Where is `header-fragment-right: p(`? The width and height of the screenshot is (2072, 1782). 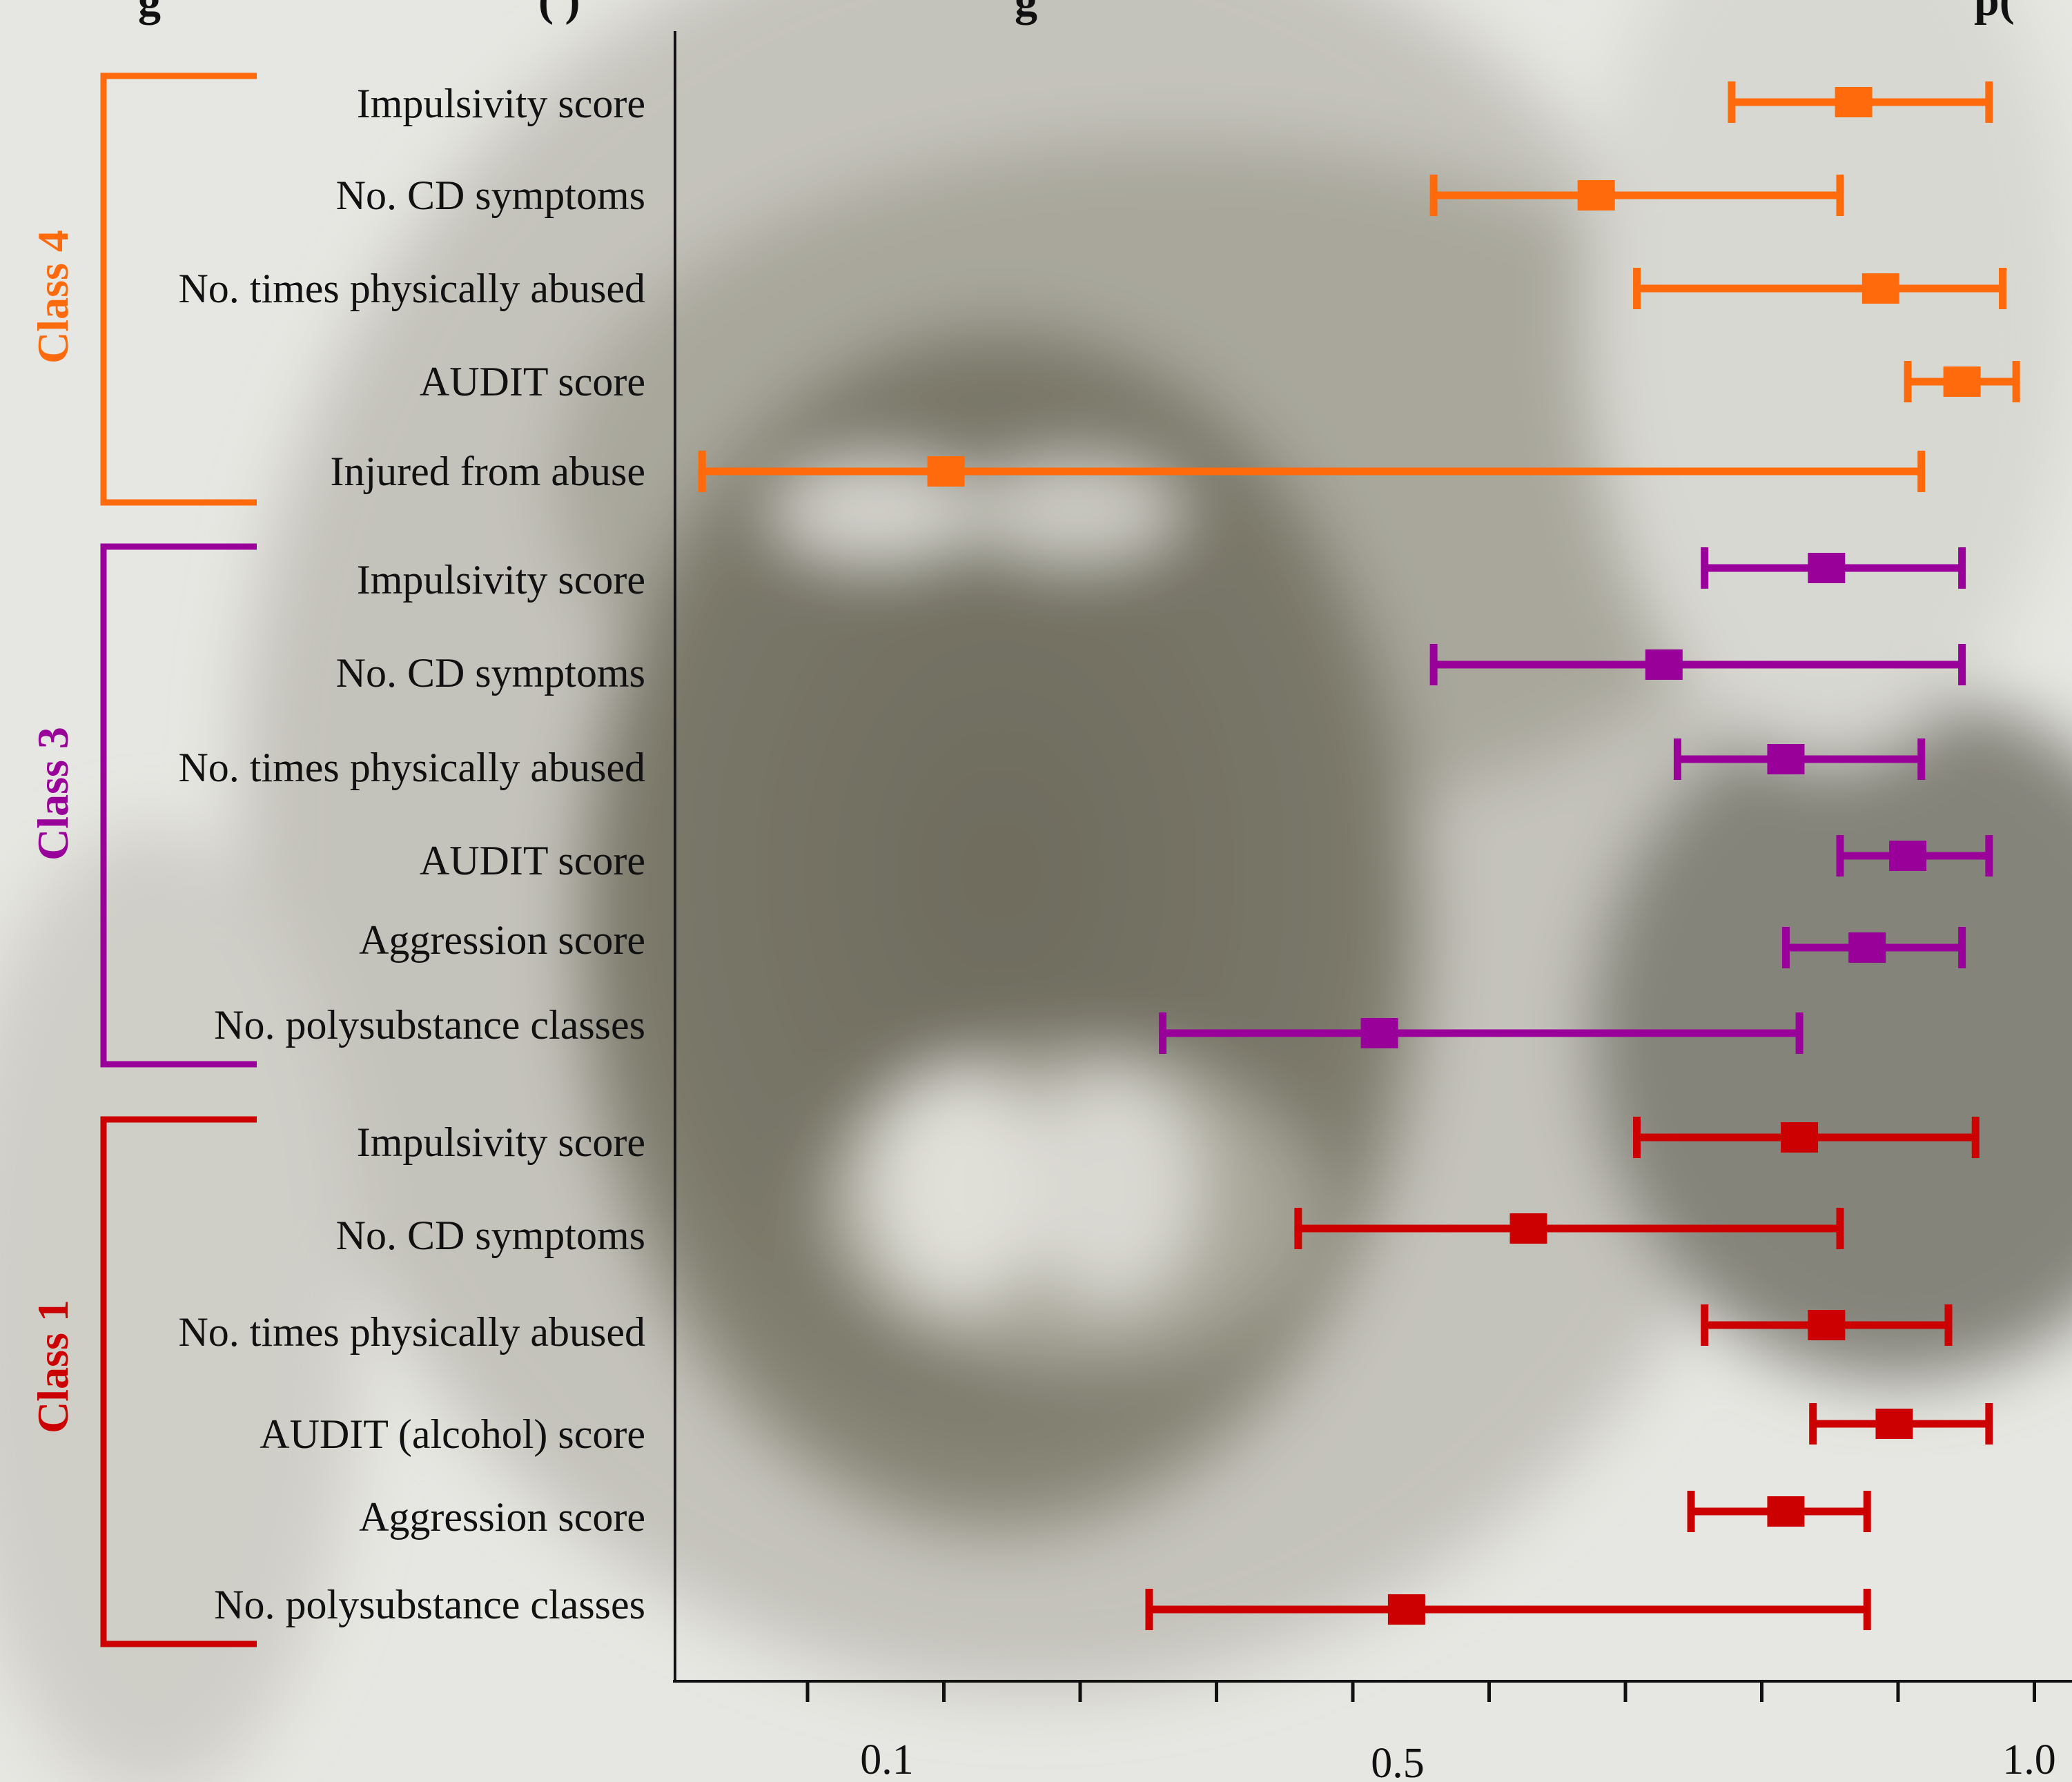
header-fragment-right: p( is located at coordinates (1995, 13).